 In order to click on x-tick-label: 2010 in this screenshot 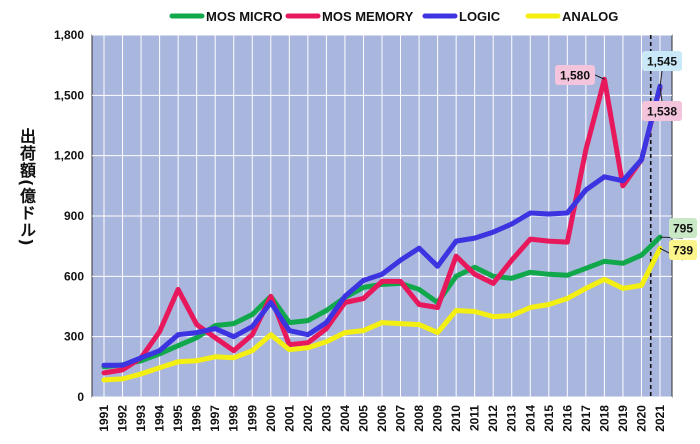, I will do `click(456, 418)`.